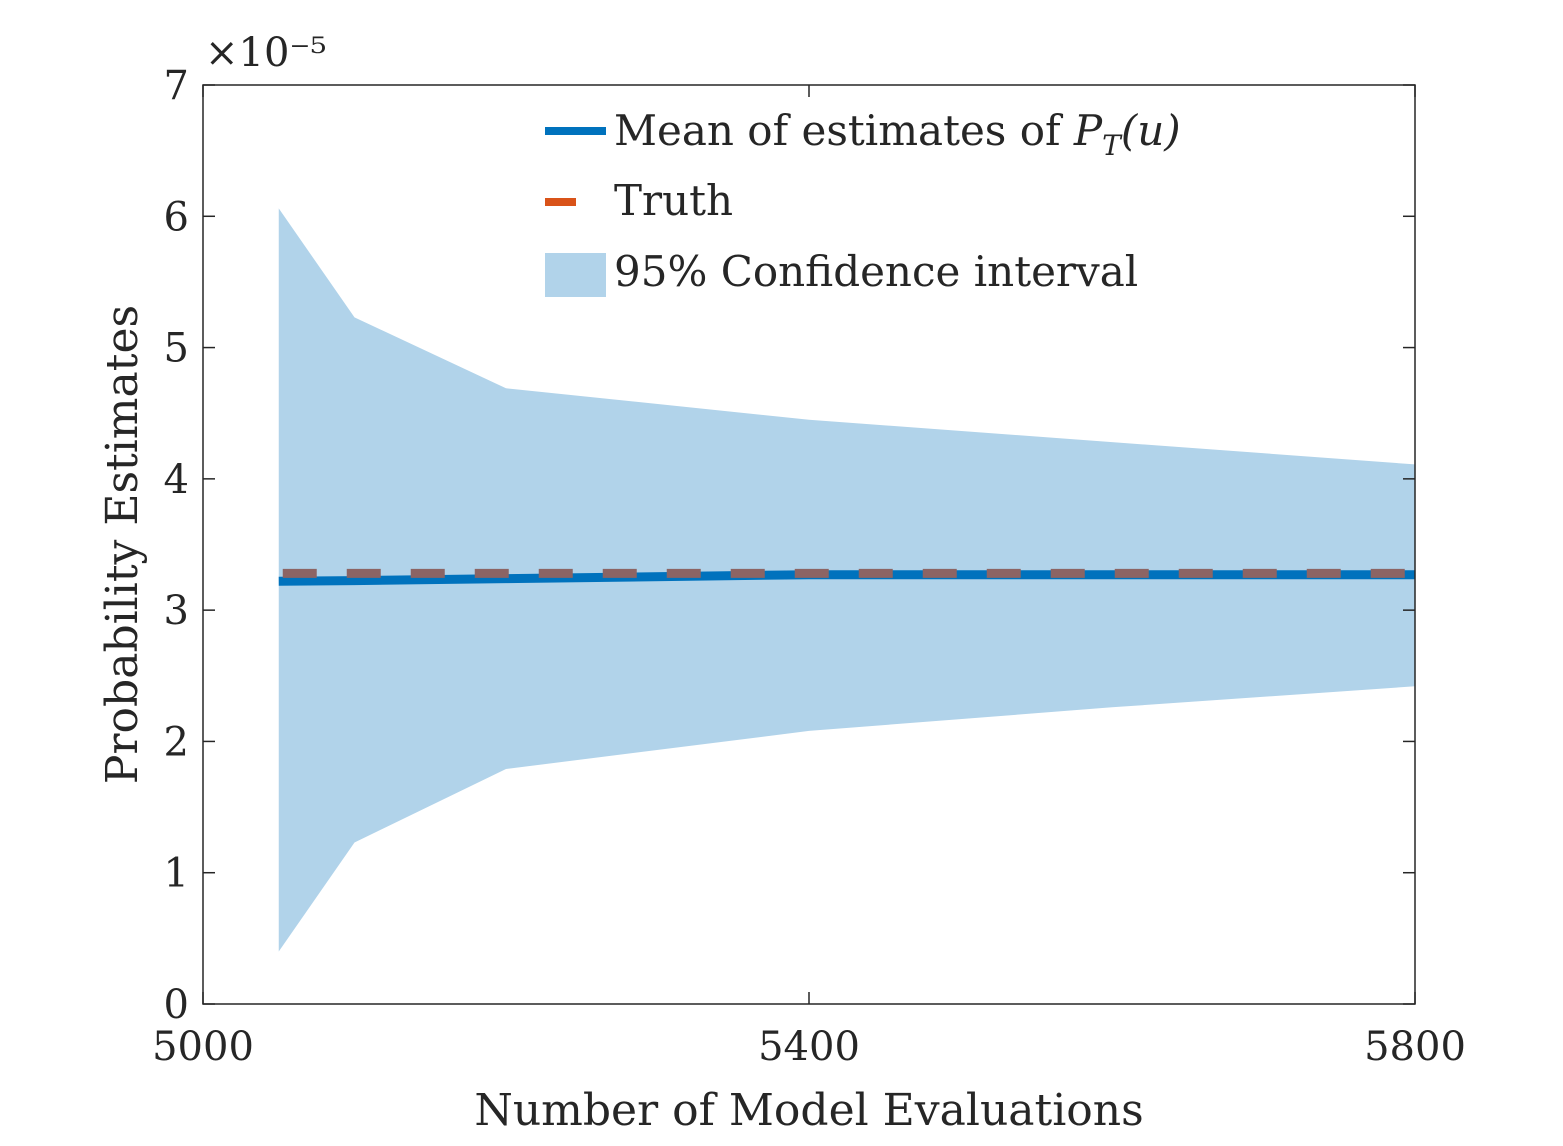 The width and height of the screenshot is (1563, 1146). I want to click on x-axis-label: Number of Model Evaluations, so click(808, 1110).